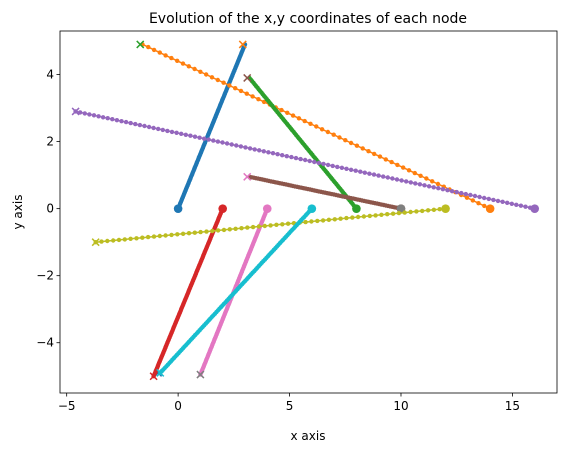 The image size is (565, 453). What do you see at coordinates (95, 242) in the screenshot?
I see `series-8-start-marker` at bounding box center [95, 242].